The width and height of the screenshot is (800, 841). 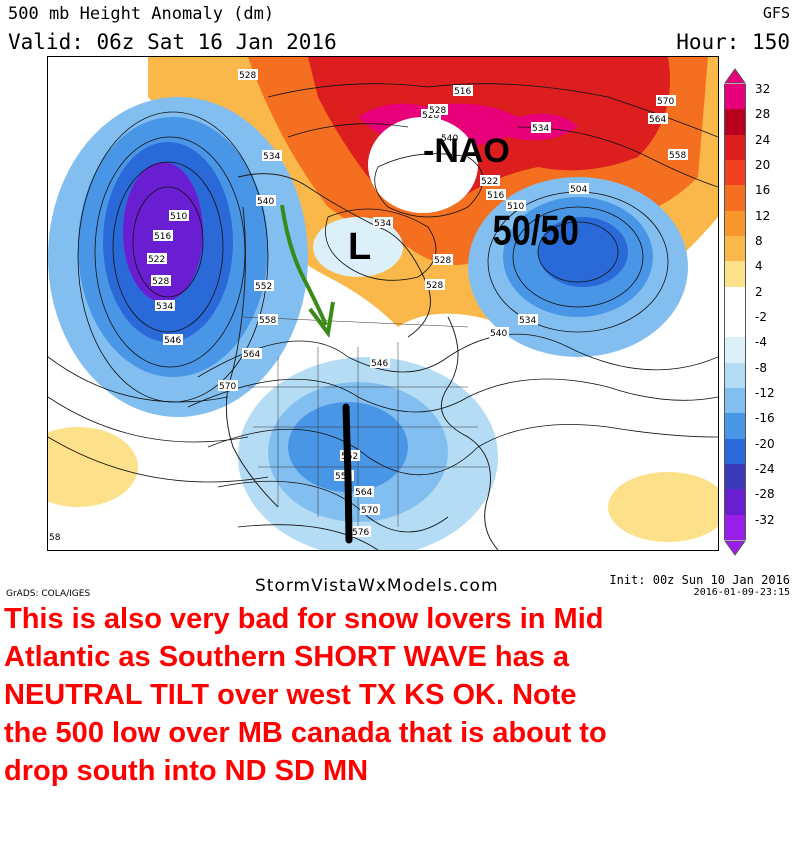 I want to click on color-scale-label: -4, so click(x=761, y=342).